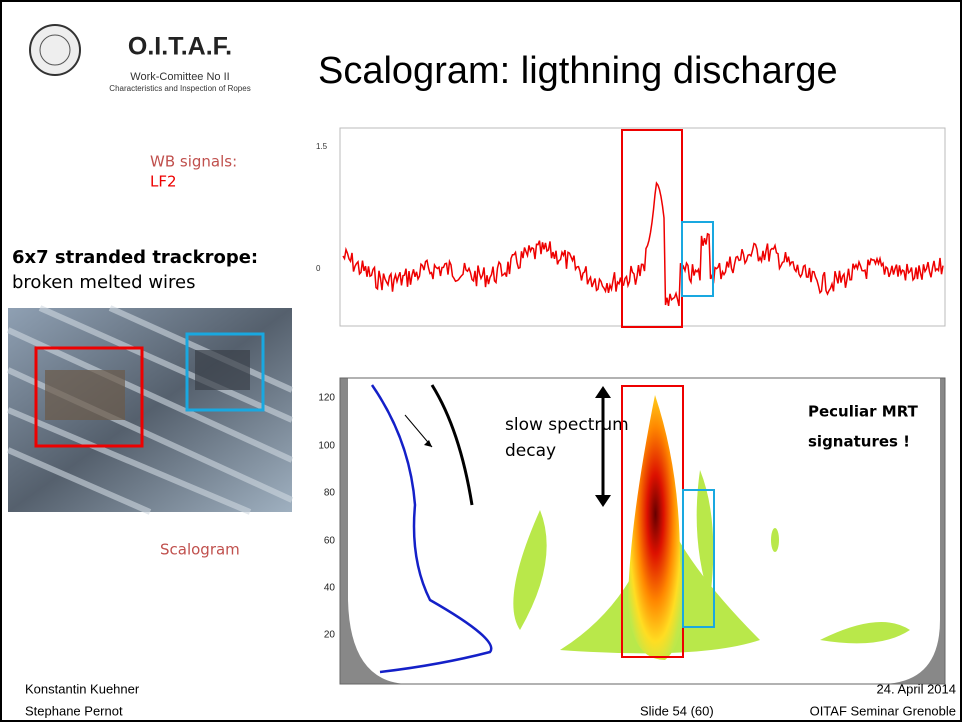 The height and width of the screenshot is (727, 962). I want to click on logo-emblem, so click(55, 50).